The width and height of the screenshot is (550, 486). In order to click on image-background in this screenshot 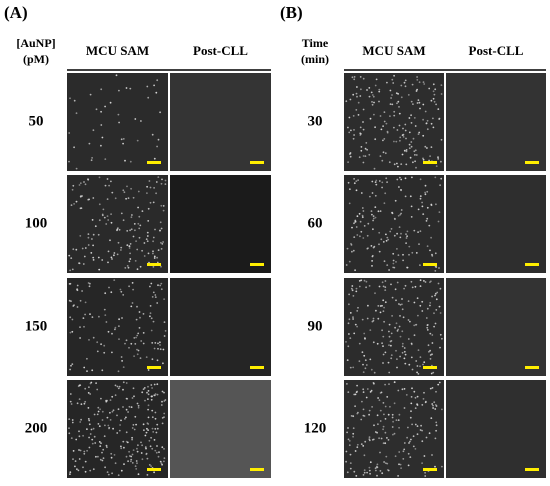, I will do `click(496, 122)`.